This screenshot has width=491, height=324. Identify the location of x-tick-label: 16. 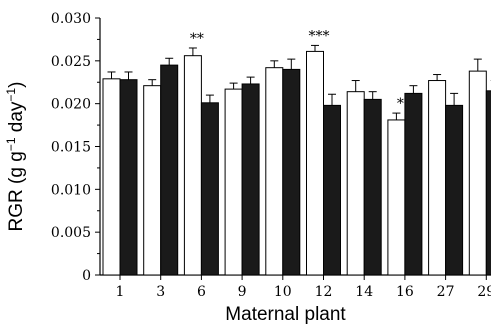
(405, 292).